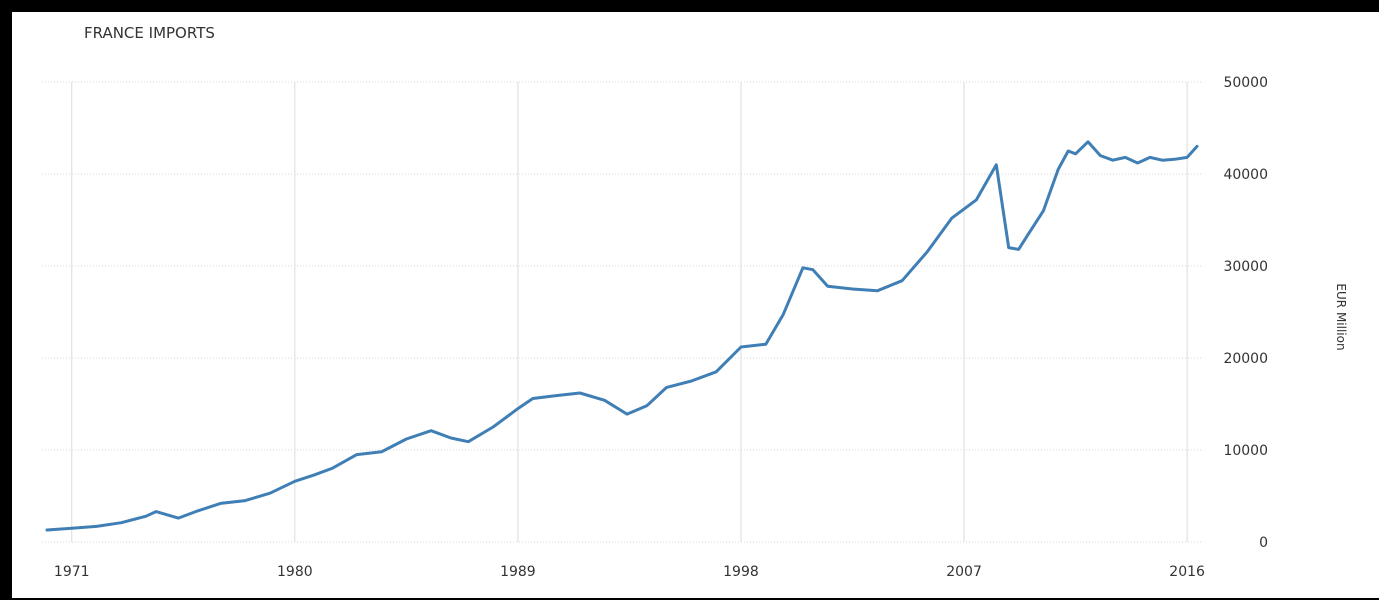 The image size is (1379, 600). What do you see at coordinates (1263, 543) in the screenshot?
I see `y-tick-label: 0` at bounding box center [1263, 543].